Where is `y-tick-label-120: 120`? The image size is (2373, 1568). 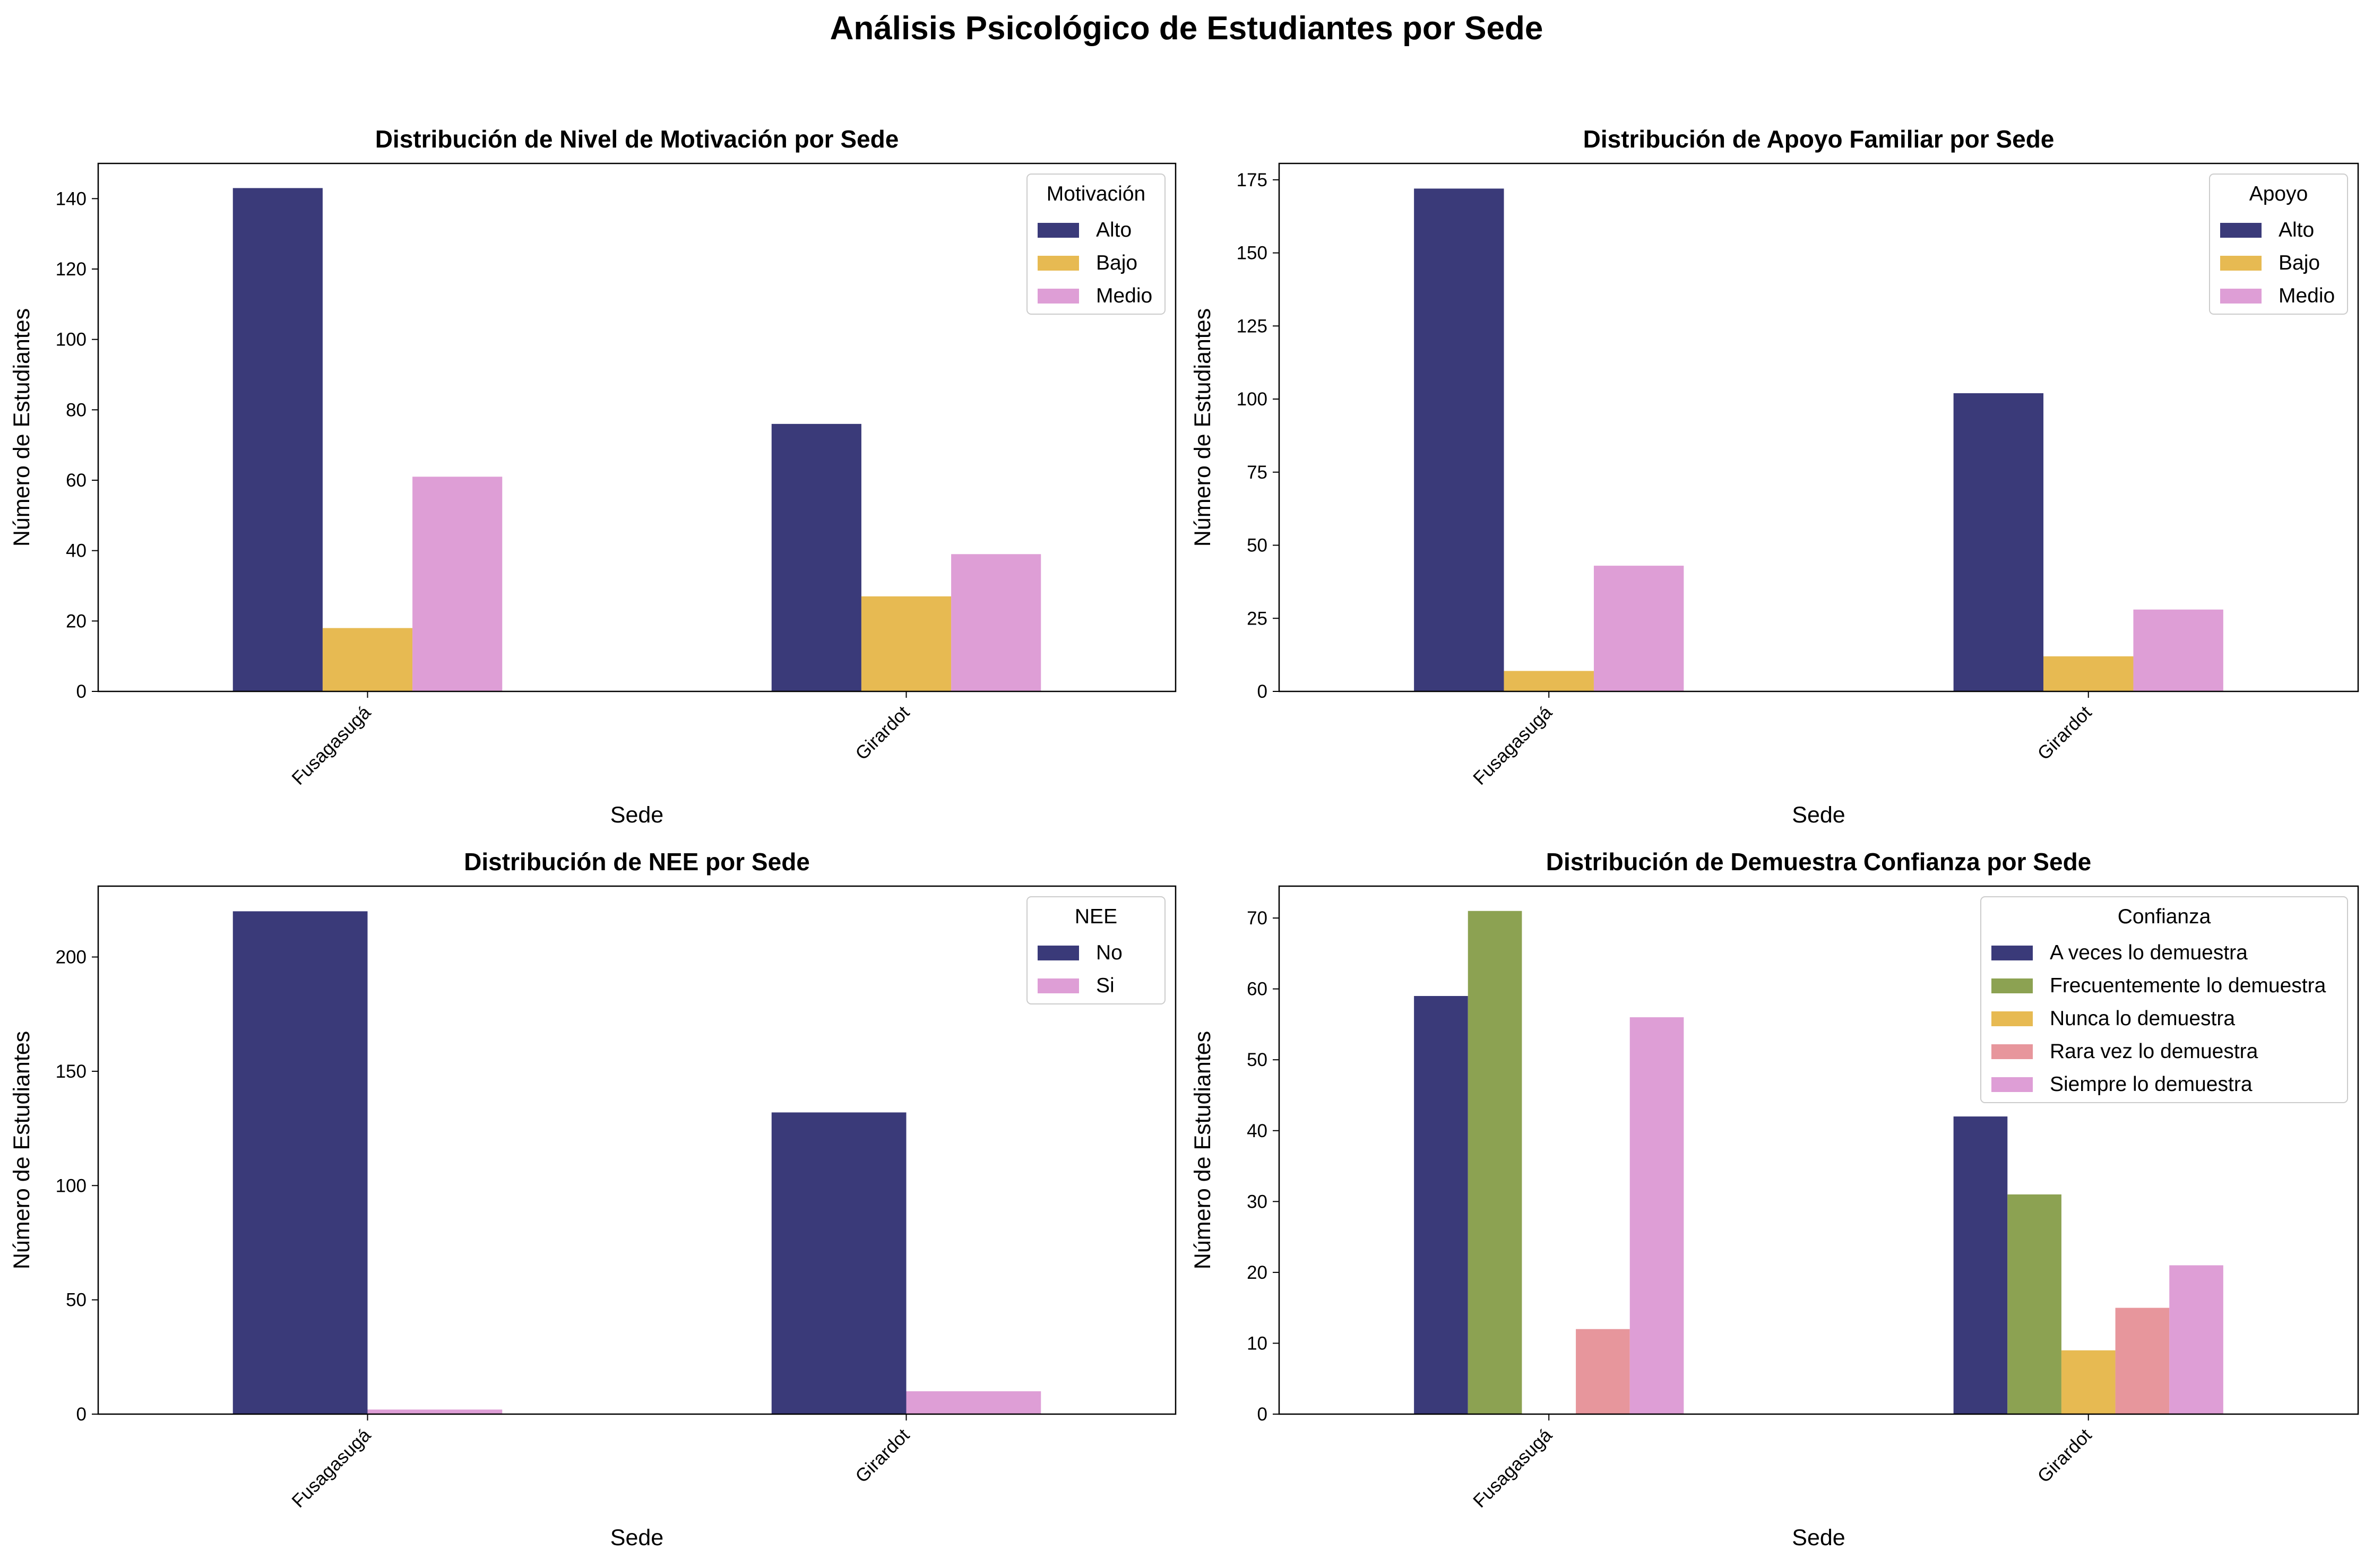 y-tick-label-120: 120 is located at coordinates (71, 269).